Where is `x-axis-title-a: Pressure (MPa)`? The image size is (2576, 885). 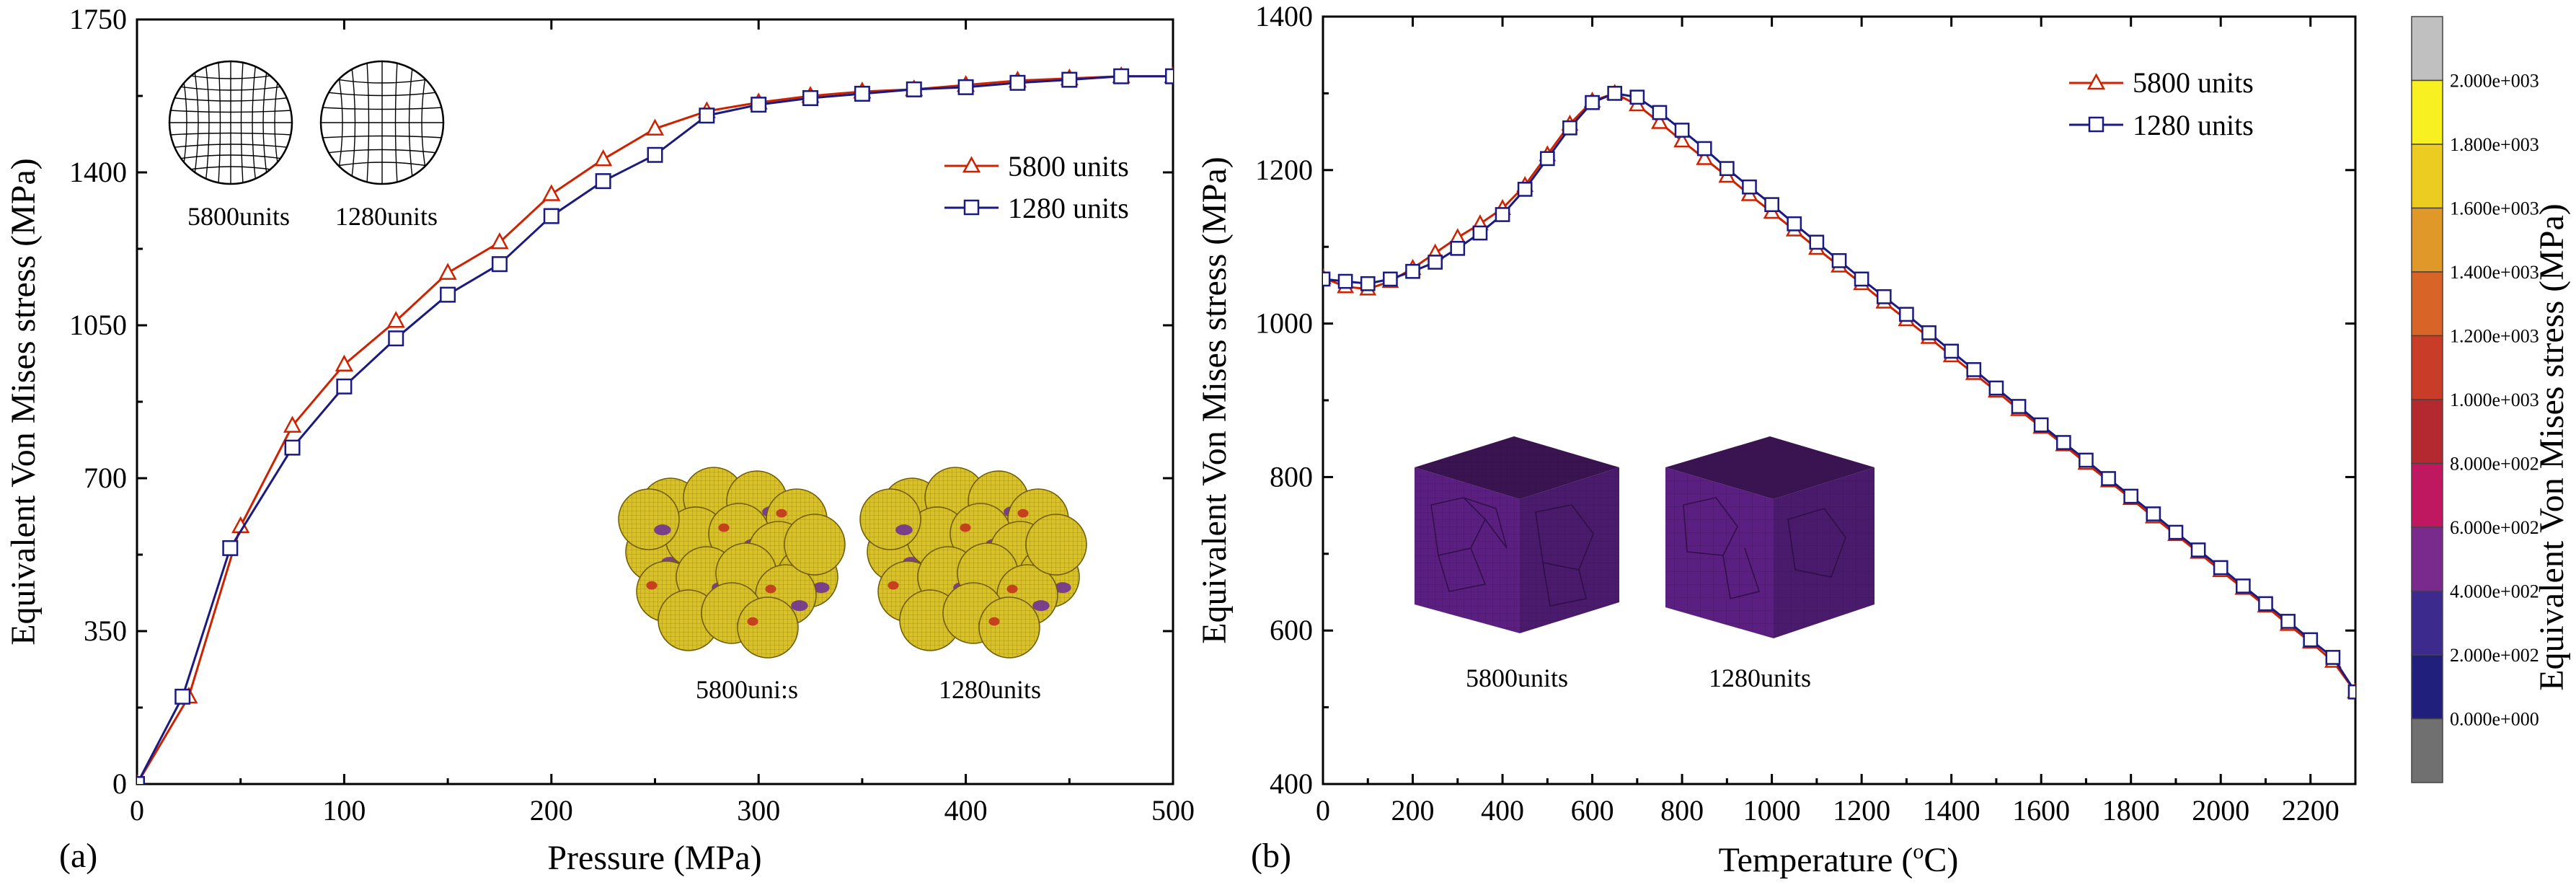
x-axis-title-a: Pressure (MPa) is located at coordinates (654, 858).